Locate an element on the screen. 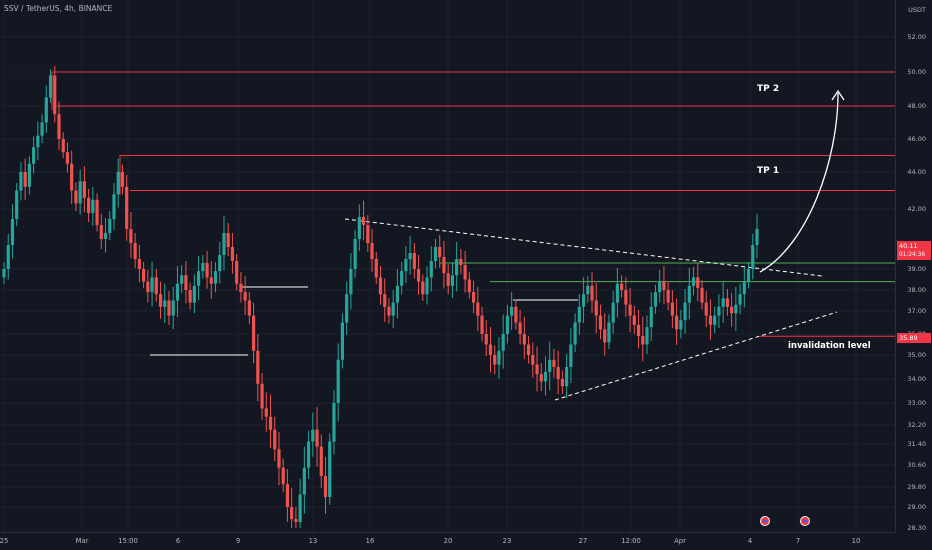 This screenshot has height=550, width=932. time-tick-label: 13 is located at coordinates (313, 541).